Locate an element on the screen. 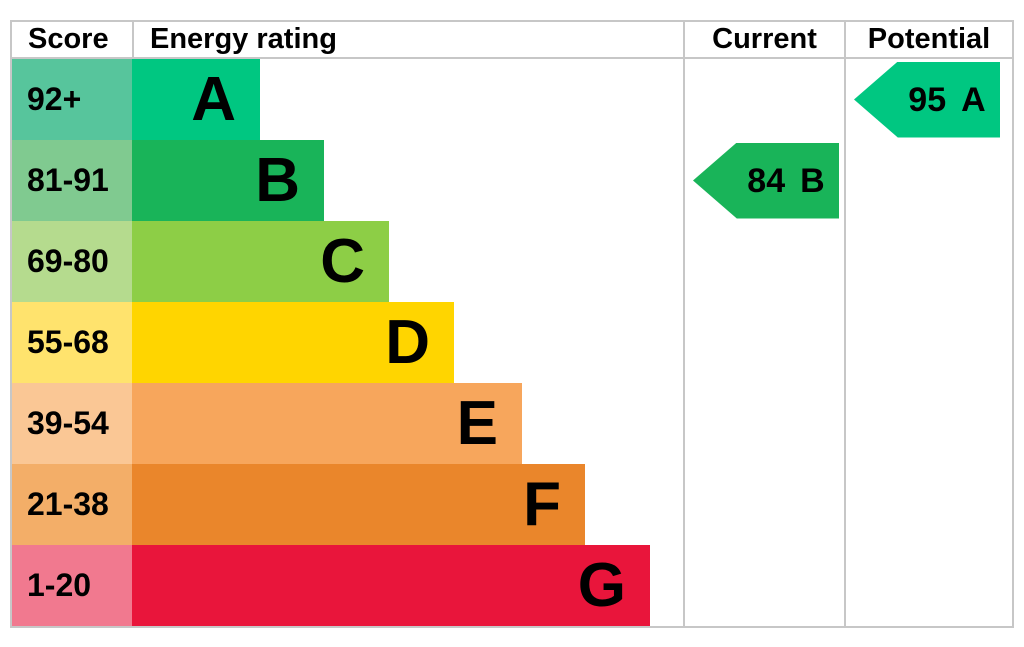  band-bar-e: E is located at coordinates (327, 423).